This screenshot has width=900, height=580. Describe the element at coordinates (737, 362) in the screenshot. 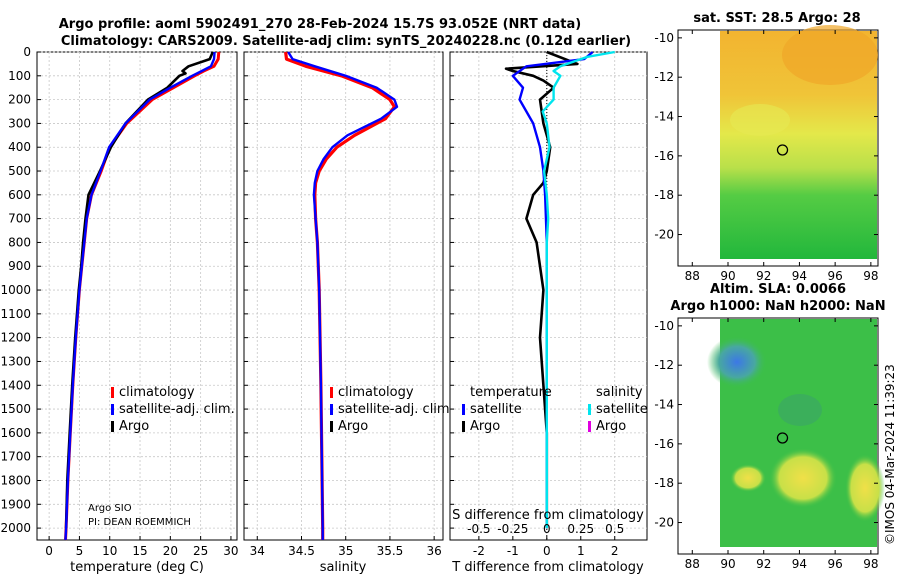

I see `sla-low-patch` at that location.